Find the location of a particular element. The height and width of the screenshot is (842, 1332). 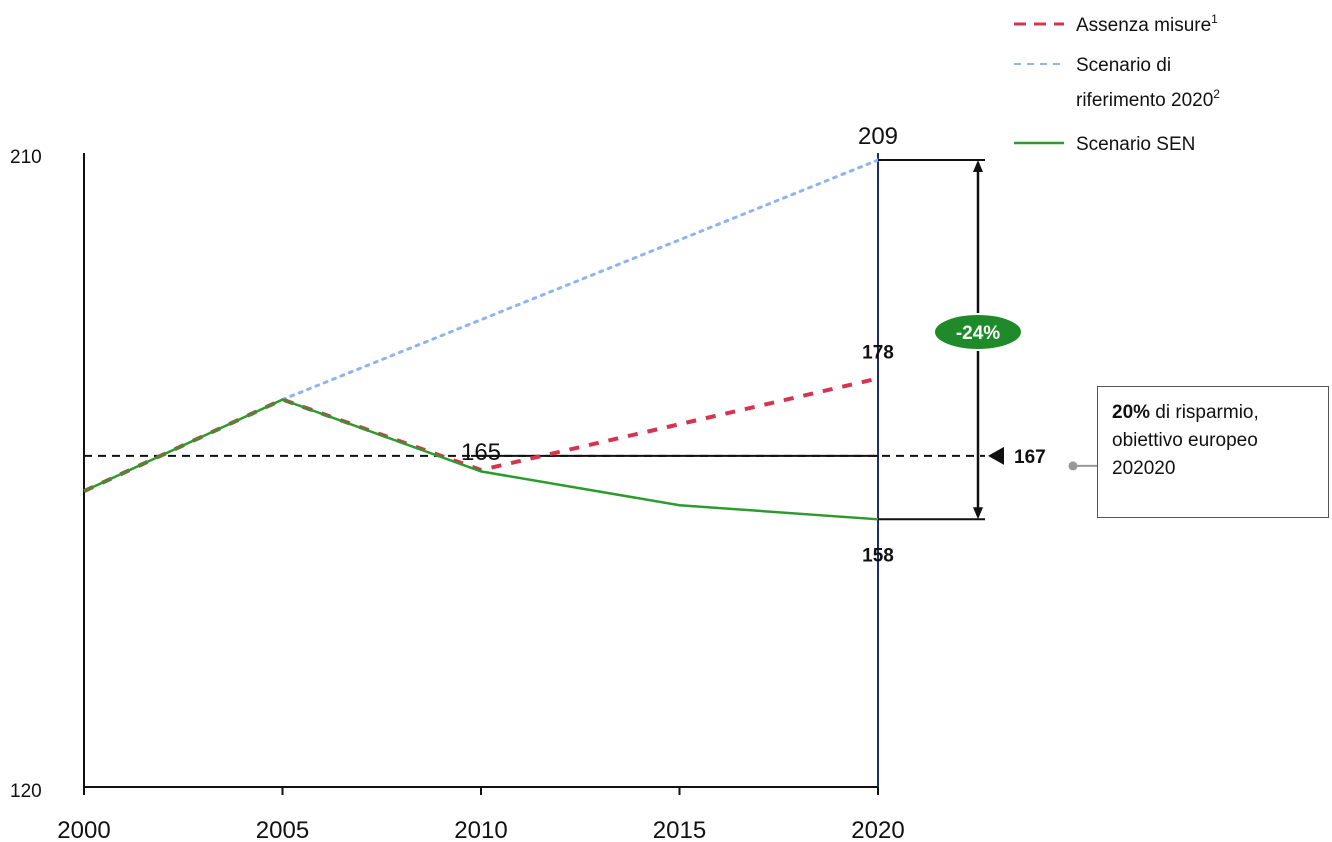

x-tick-label-2015: 2015 is located at coordinates (679, 829).